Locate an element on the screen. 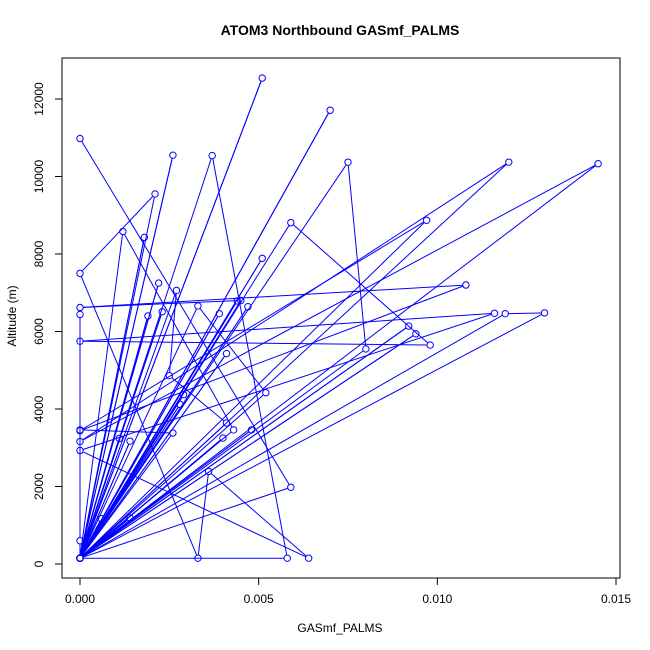  y-axis-label: Altitude (m) is located at coordinates (12, 315).